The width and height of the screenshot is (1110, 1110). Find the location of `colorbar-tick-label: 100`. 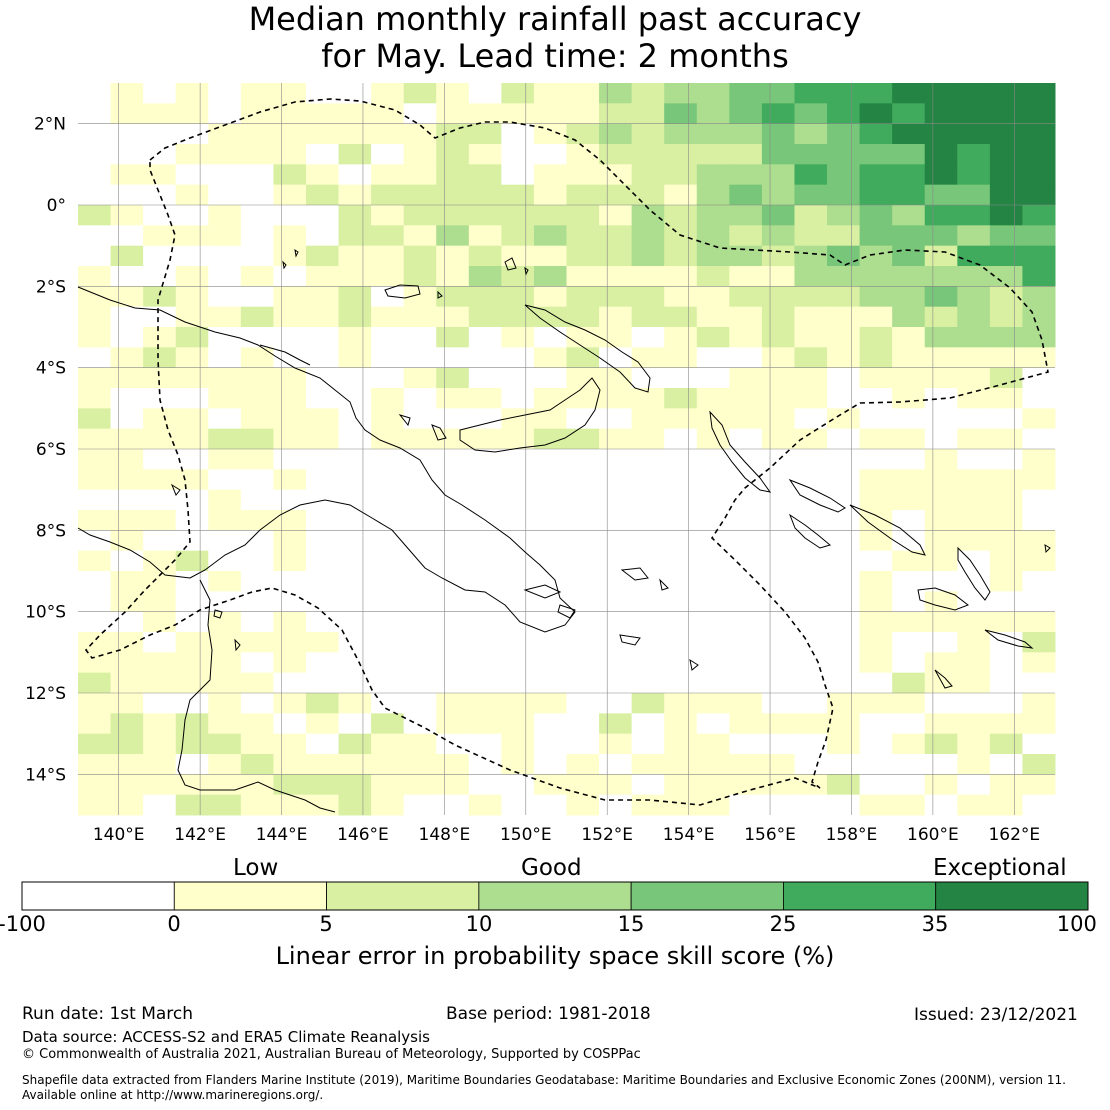

colorbar-tick-label: 100 is located at coordinates (1076, 924).